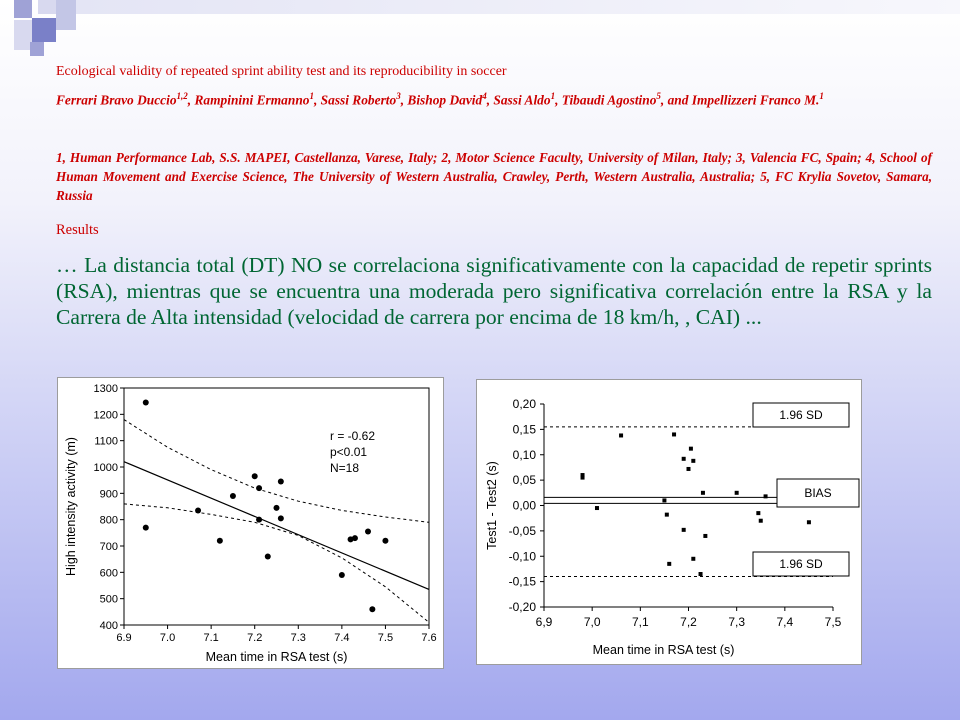 The height and width of the screenshot is (720, 960). I want to click on x-tick-label: 7.0, so click(167, 638).